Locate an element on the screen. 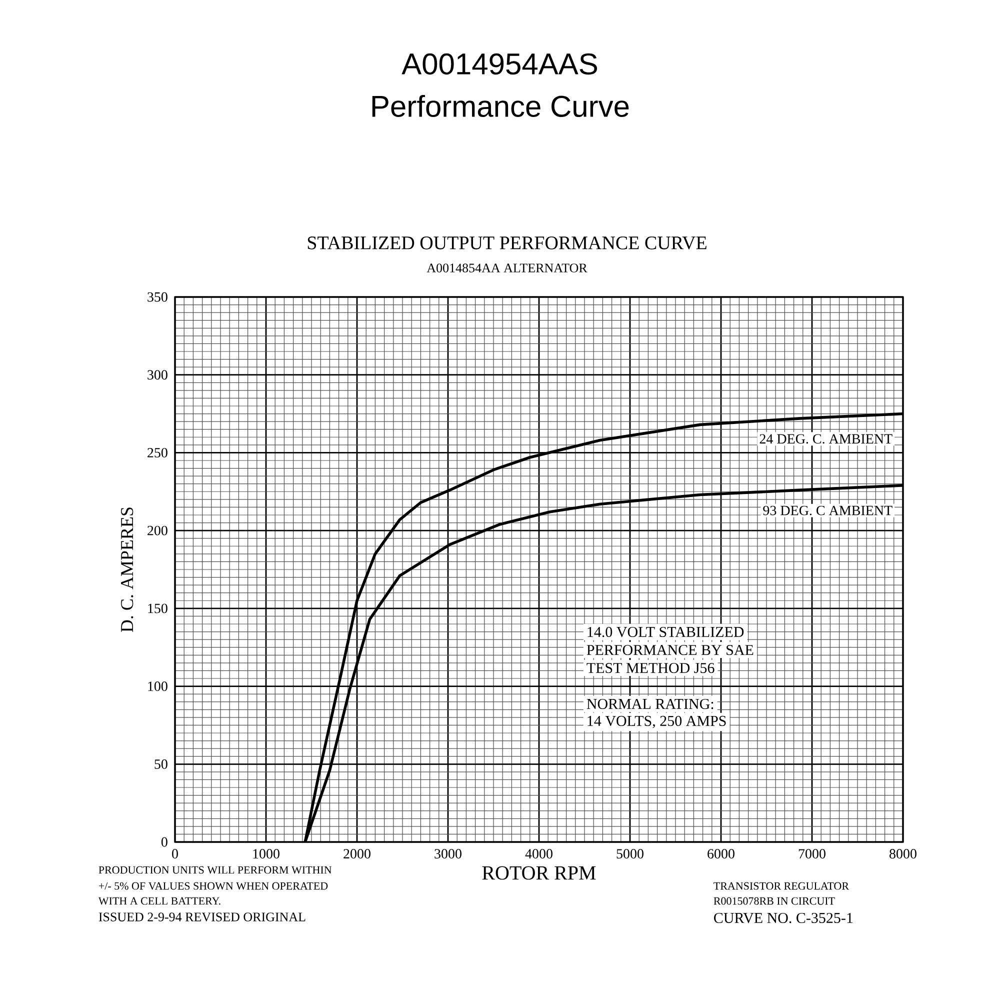 The image size is (1000, 1000). x-tick-label: 8000 is located at coordinates (903, 853).